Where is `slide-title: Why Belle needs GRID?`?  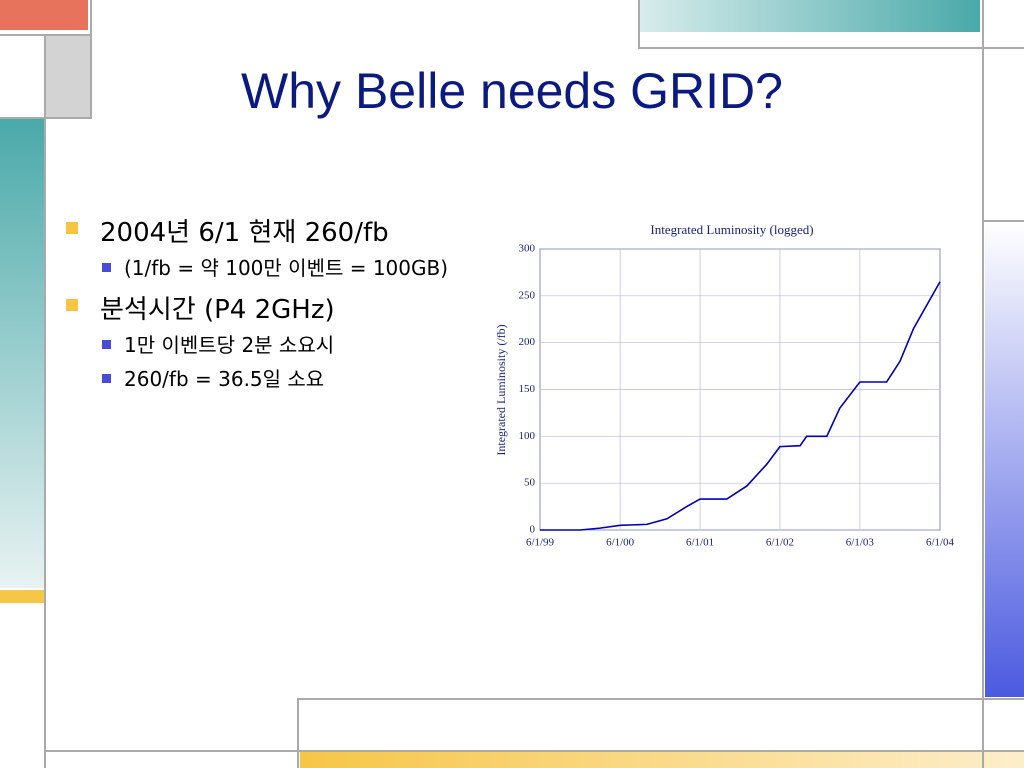 slide-title: Why Belle needs GRID? is located at coordinates (512, 91).